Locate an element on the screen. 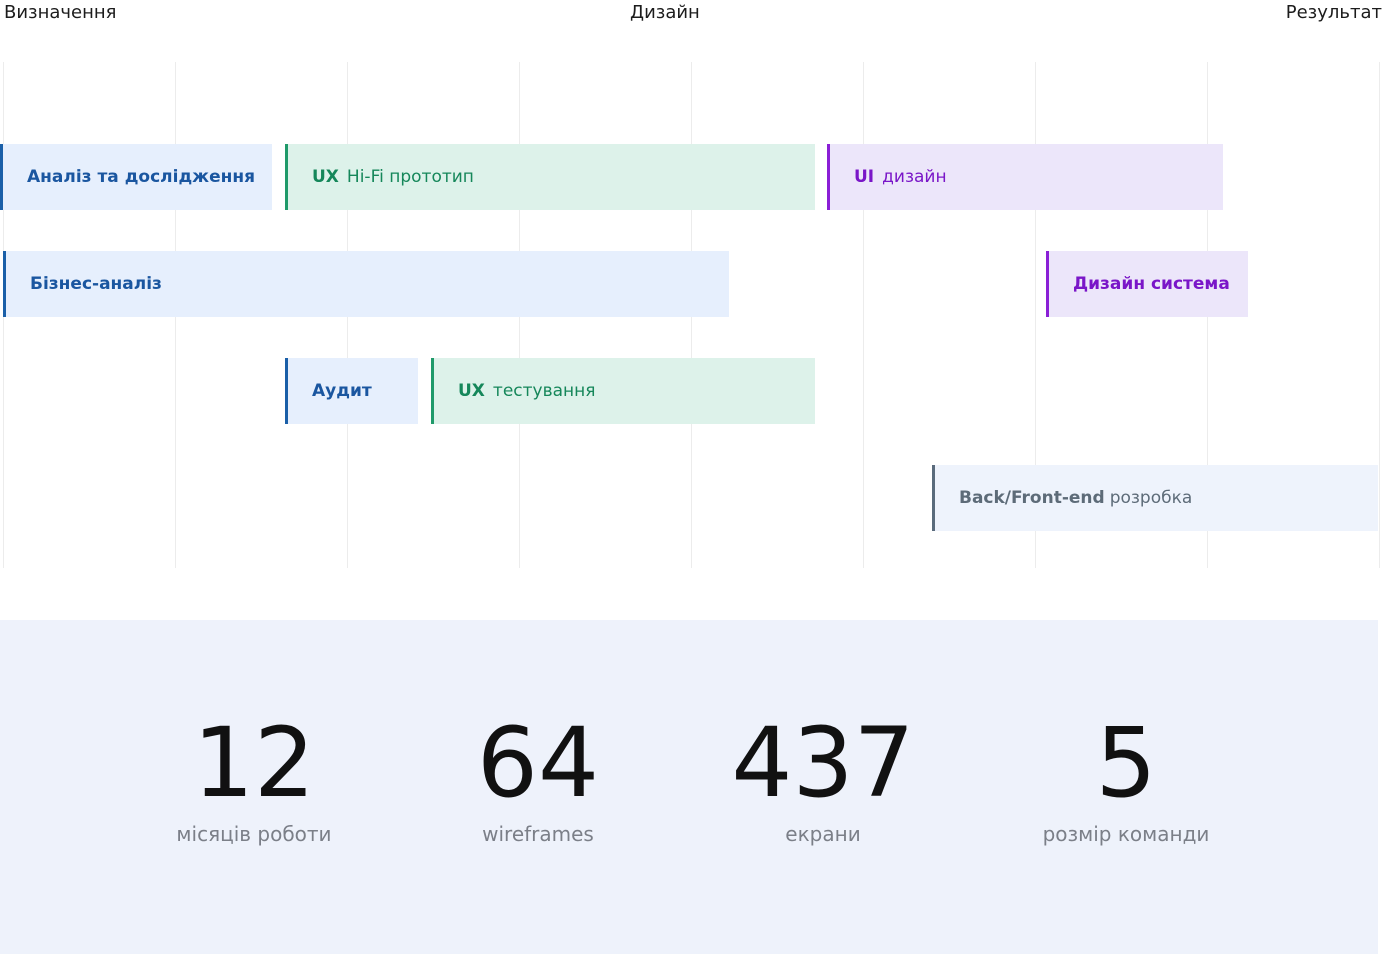 The width and height of the screenshot is (1382, 954). task-bar: Дизайн система is located at coordinates (1147, 284).